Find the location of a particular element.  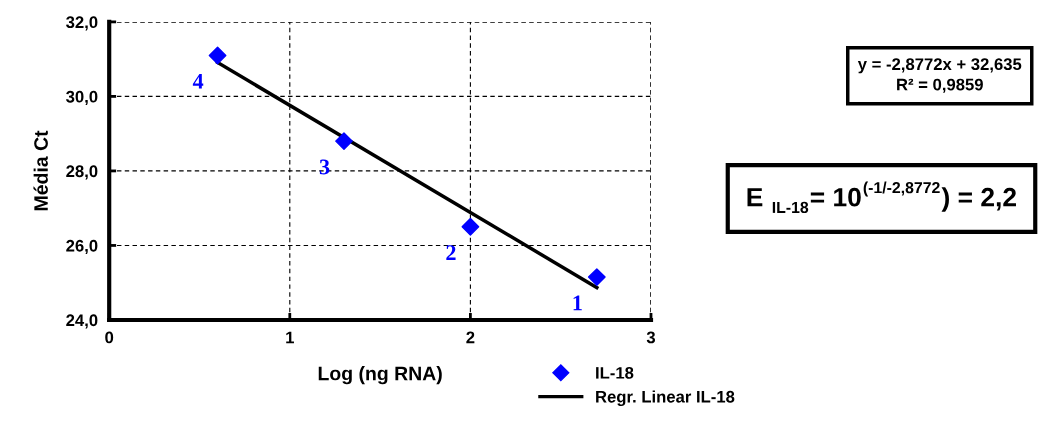

y-tick-label: 30,0 is located at coordinates (82, 98).